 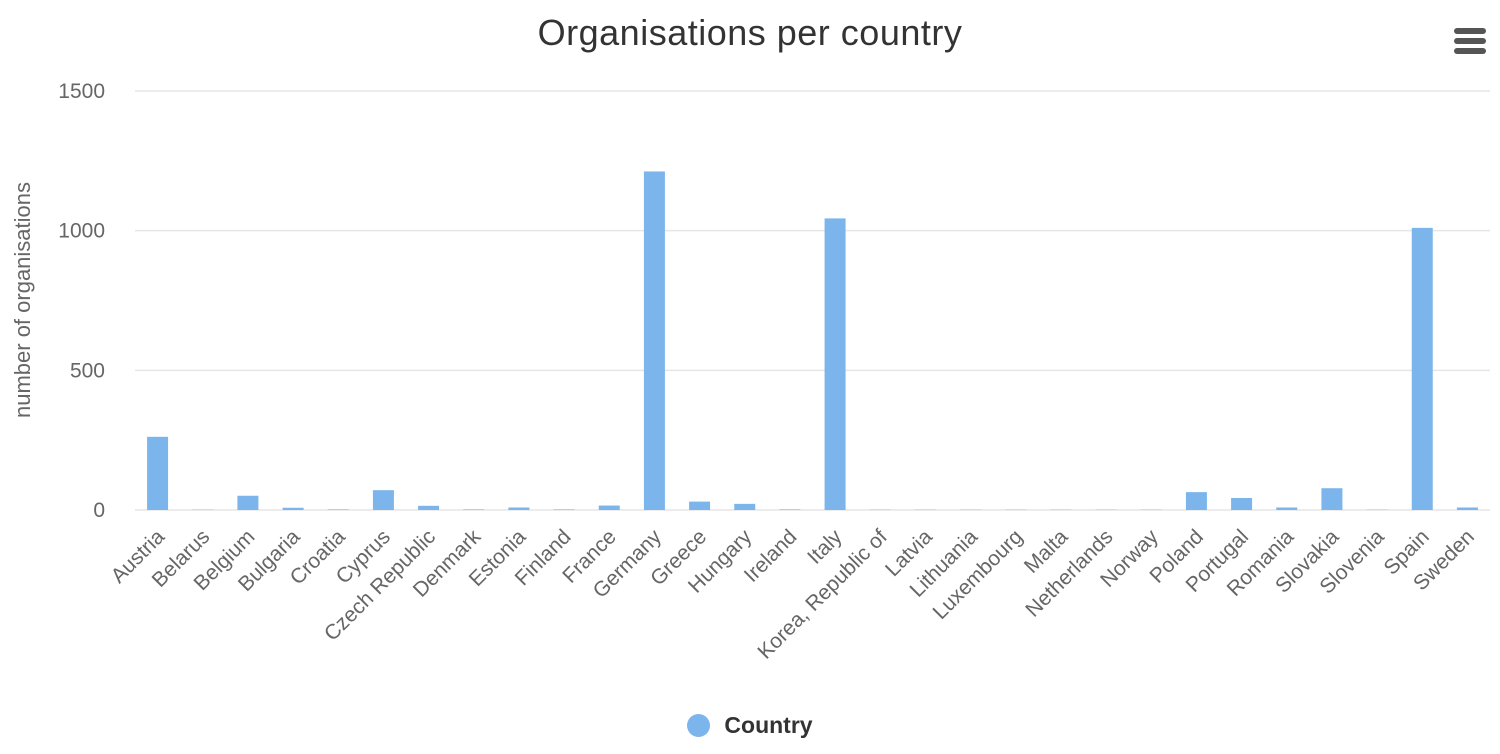 I want to click on bar-spain, so click(x=1422, y=368).